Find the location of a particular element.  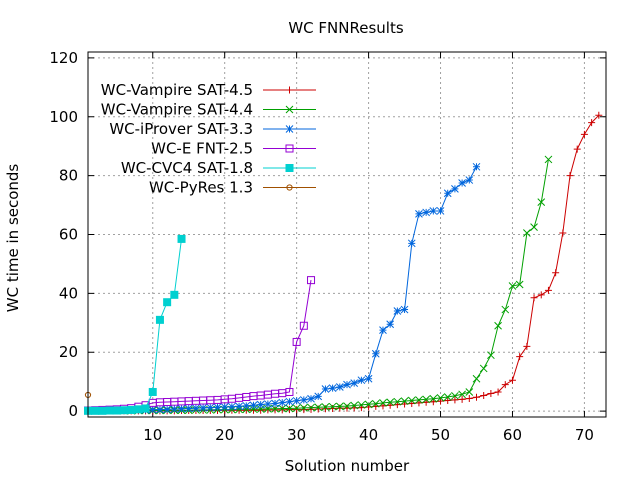

y-tick-label: 100 is located at coordinates (63, 117).